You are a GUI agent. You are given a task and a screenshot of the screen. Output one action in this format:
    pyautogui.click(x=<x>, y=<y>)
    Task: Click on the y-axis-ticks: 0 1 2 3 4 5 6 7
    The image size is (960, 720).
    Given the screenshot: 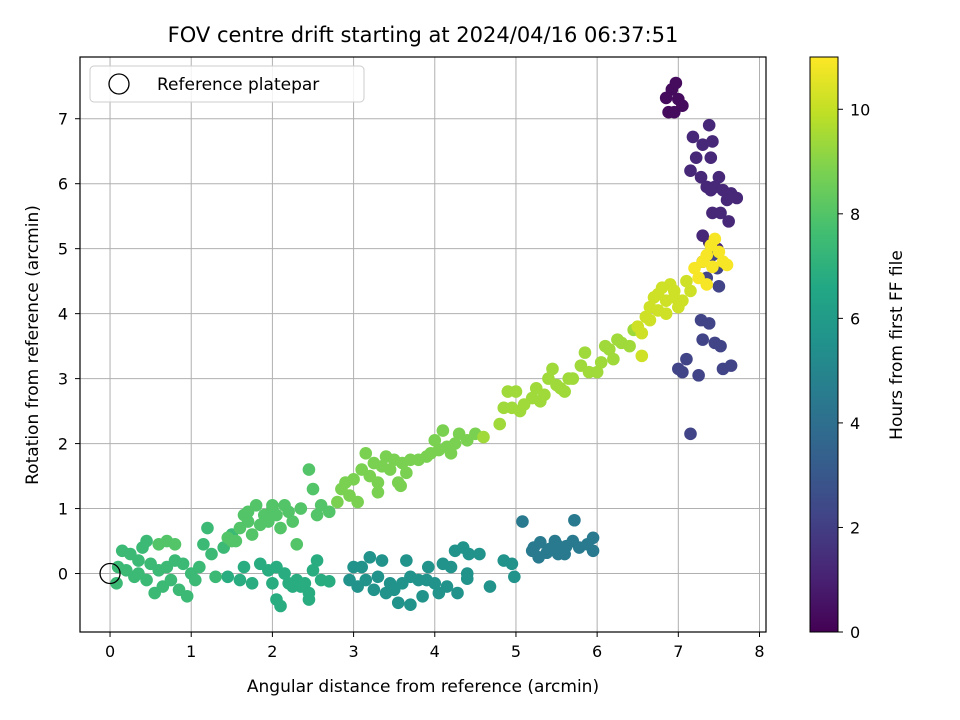 What is the action you would take?
    pyautogui.click(x=69, y=347)
    